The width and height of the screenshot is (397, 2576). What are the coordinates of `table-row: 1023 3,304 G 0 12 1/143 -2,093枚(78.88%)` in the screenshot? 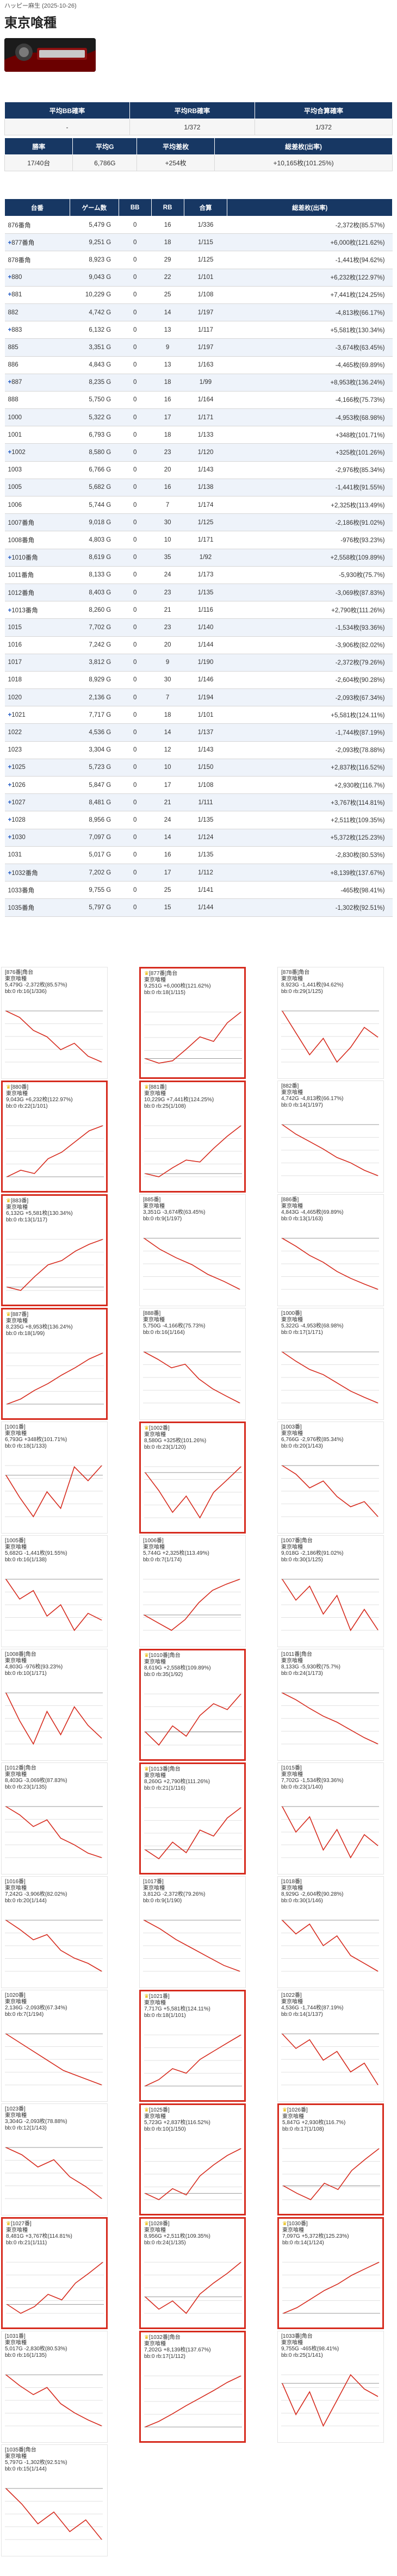 It's located at (199, 750).